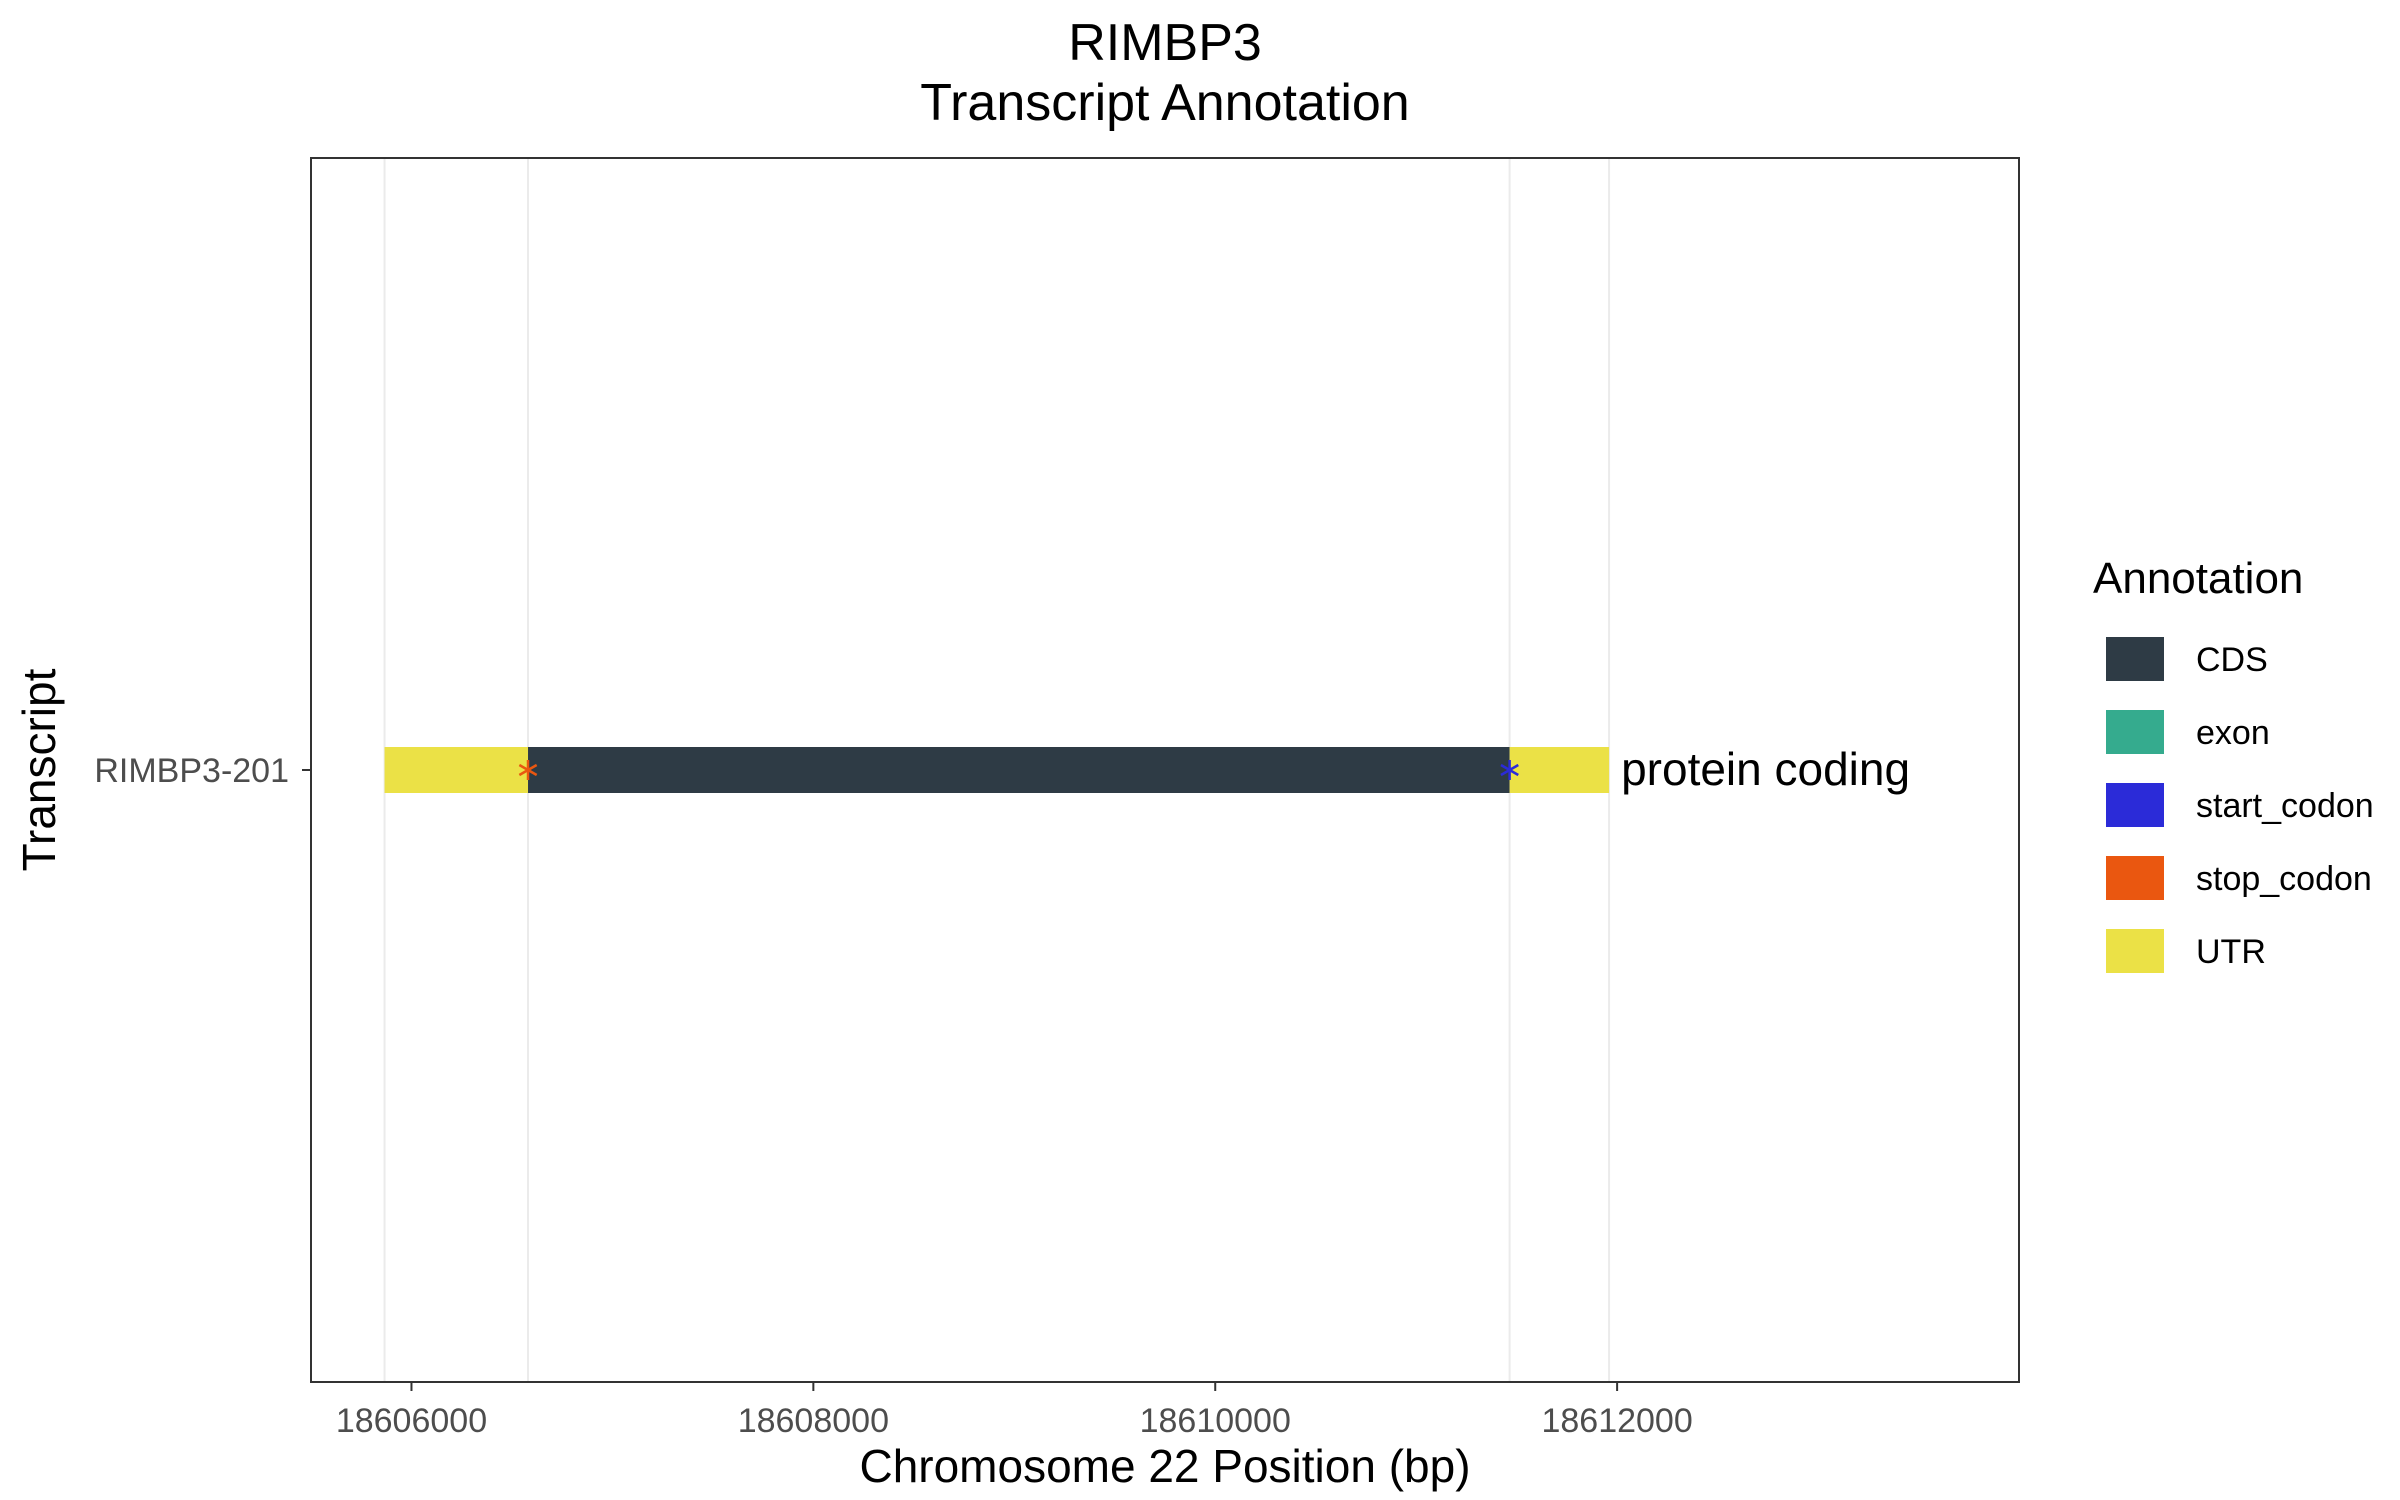 The image size is (2400, 1500). What do you see at coordinates (2135, 732) in the screenshot?
I see `legend-key-exon` at bounding box center [2135, 732].